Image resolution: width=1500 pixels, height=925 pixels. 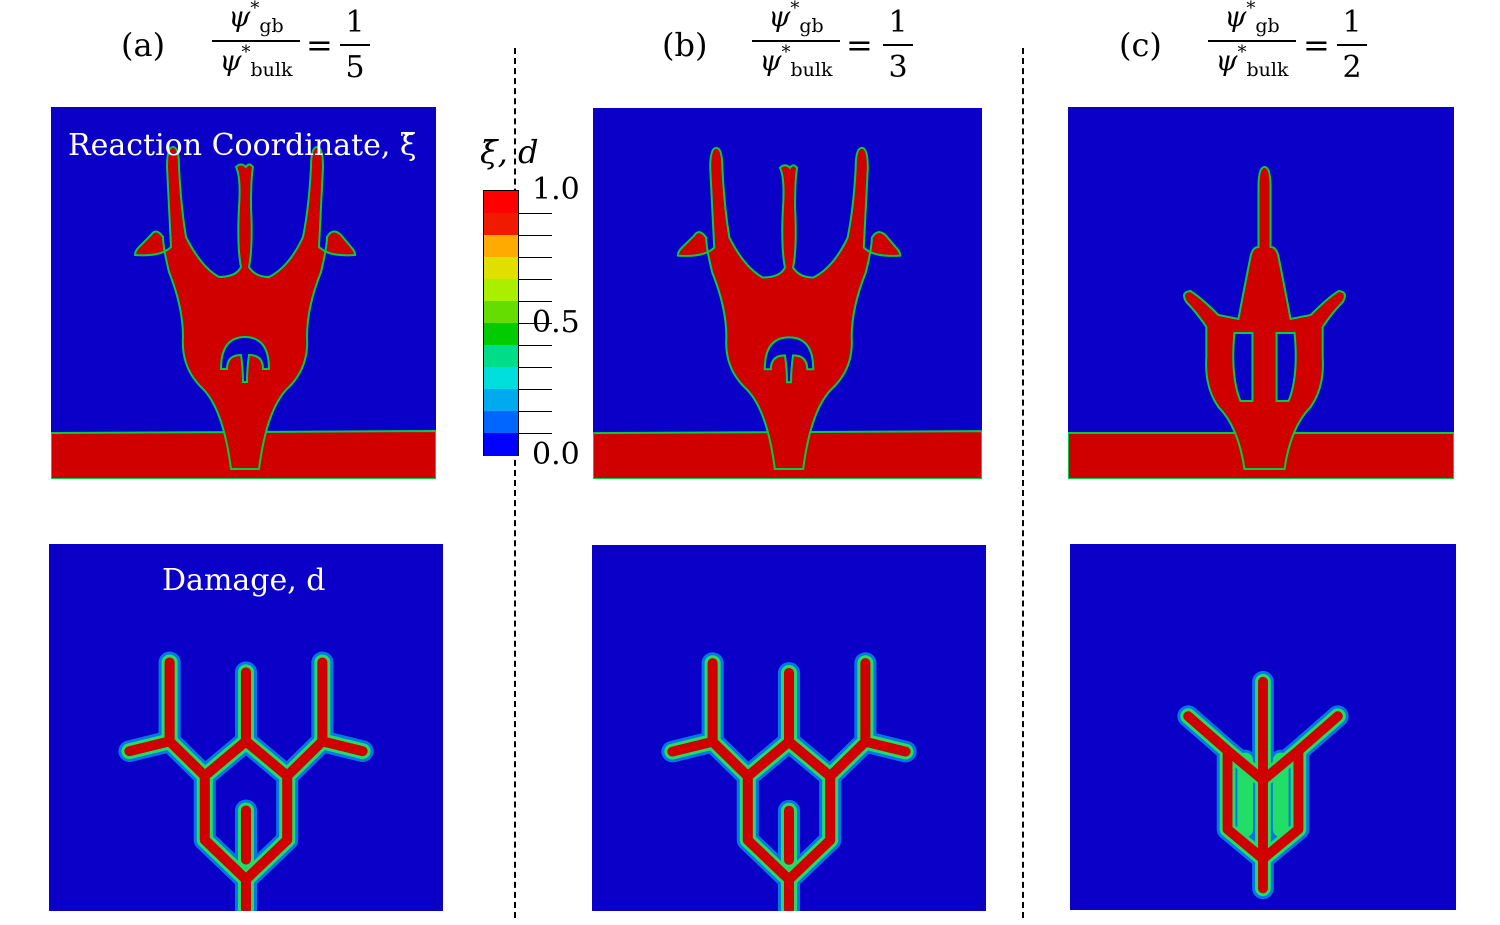 I want to click on colorbar-title: ξ̄, d, so click(x=509, y=152).